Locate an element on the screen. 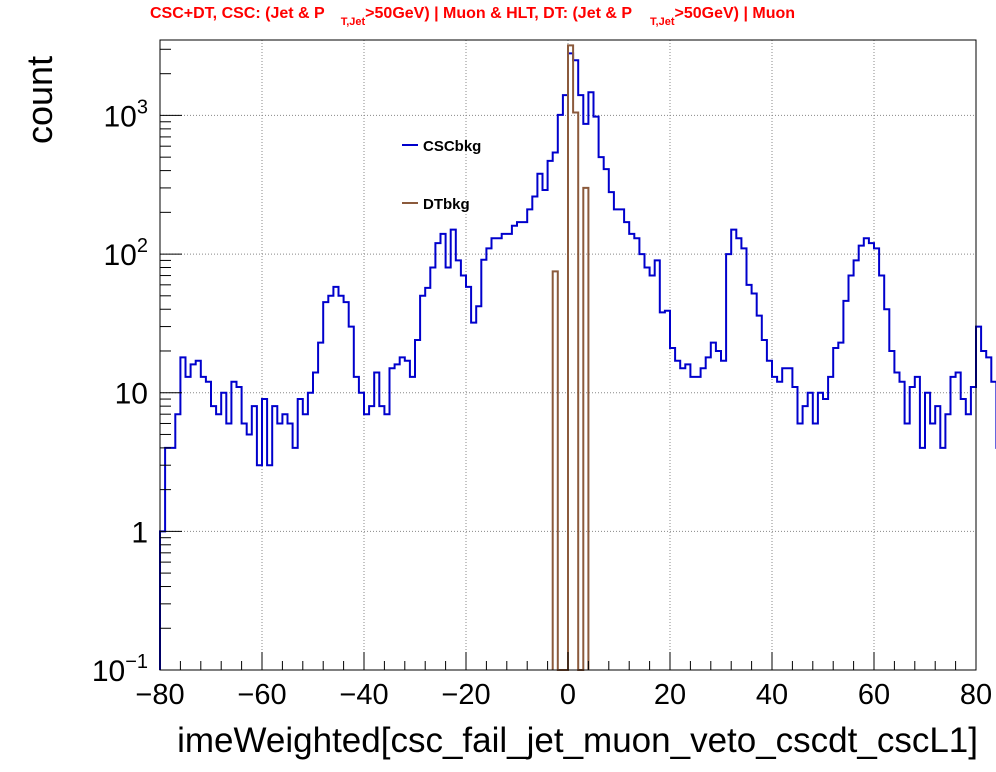 The image size is (996, 772). x-tick-label: −20 is located at coordinates (465, 695).